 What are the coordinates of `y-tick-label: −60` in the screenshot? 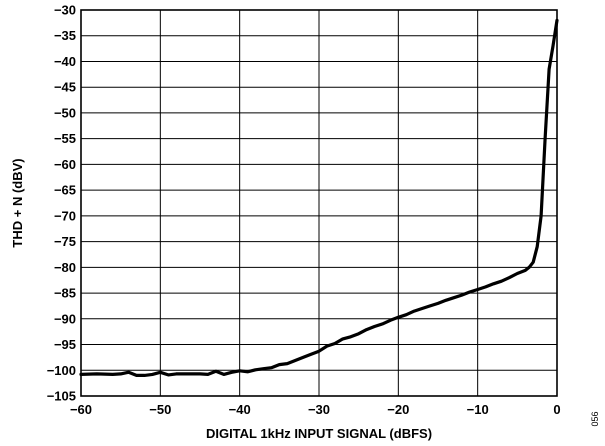 It's located at (65, 164).